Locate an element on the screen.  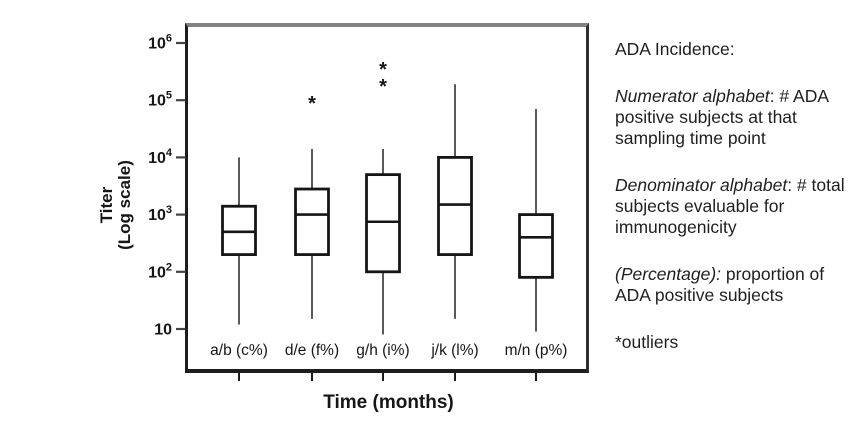
x-axis-title: Time (months) is located at coordinates (388, 402).